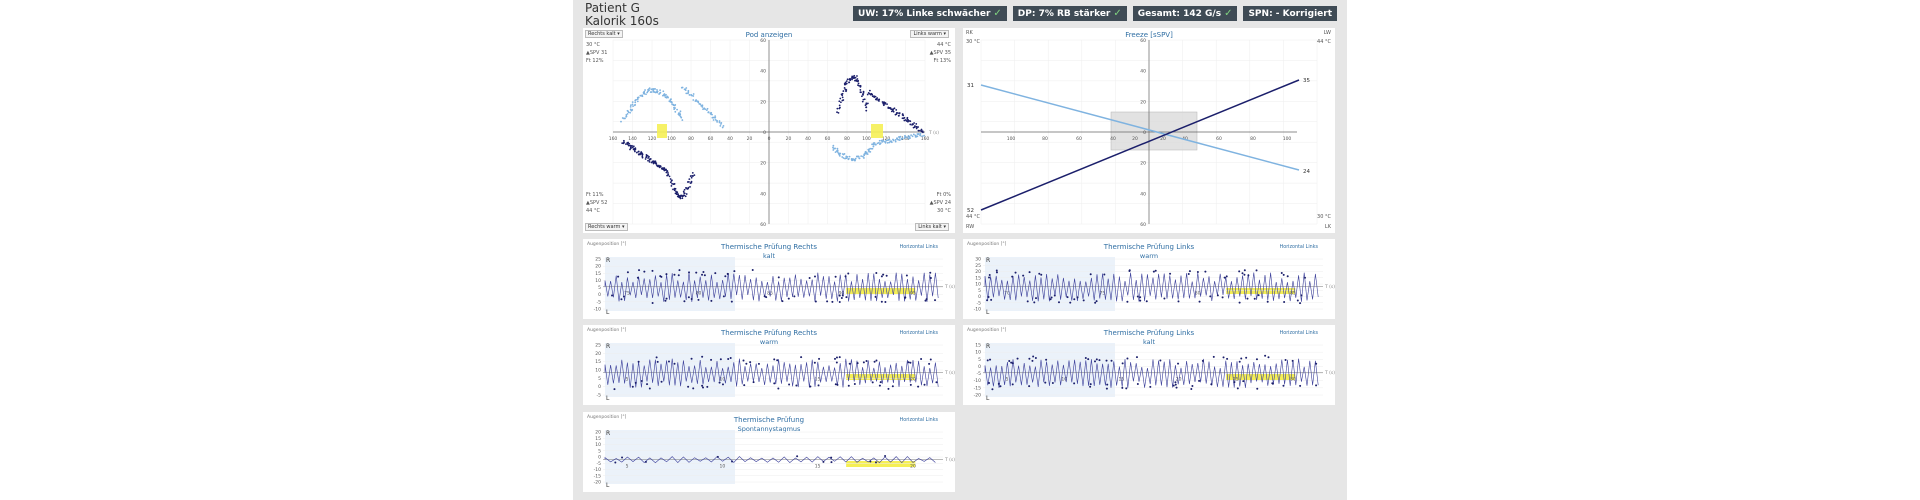  What do you see at coordinates (604, 34) in the screenshot?
I see `dropdown-rechts-kalt: Rechts kalt ▾` at bounding box center [604, 34].